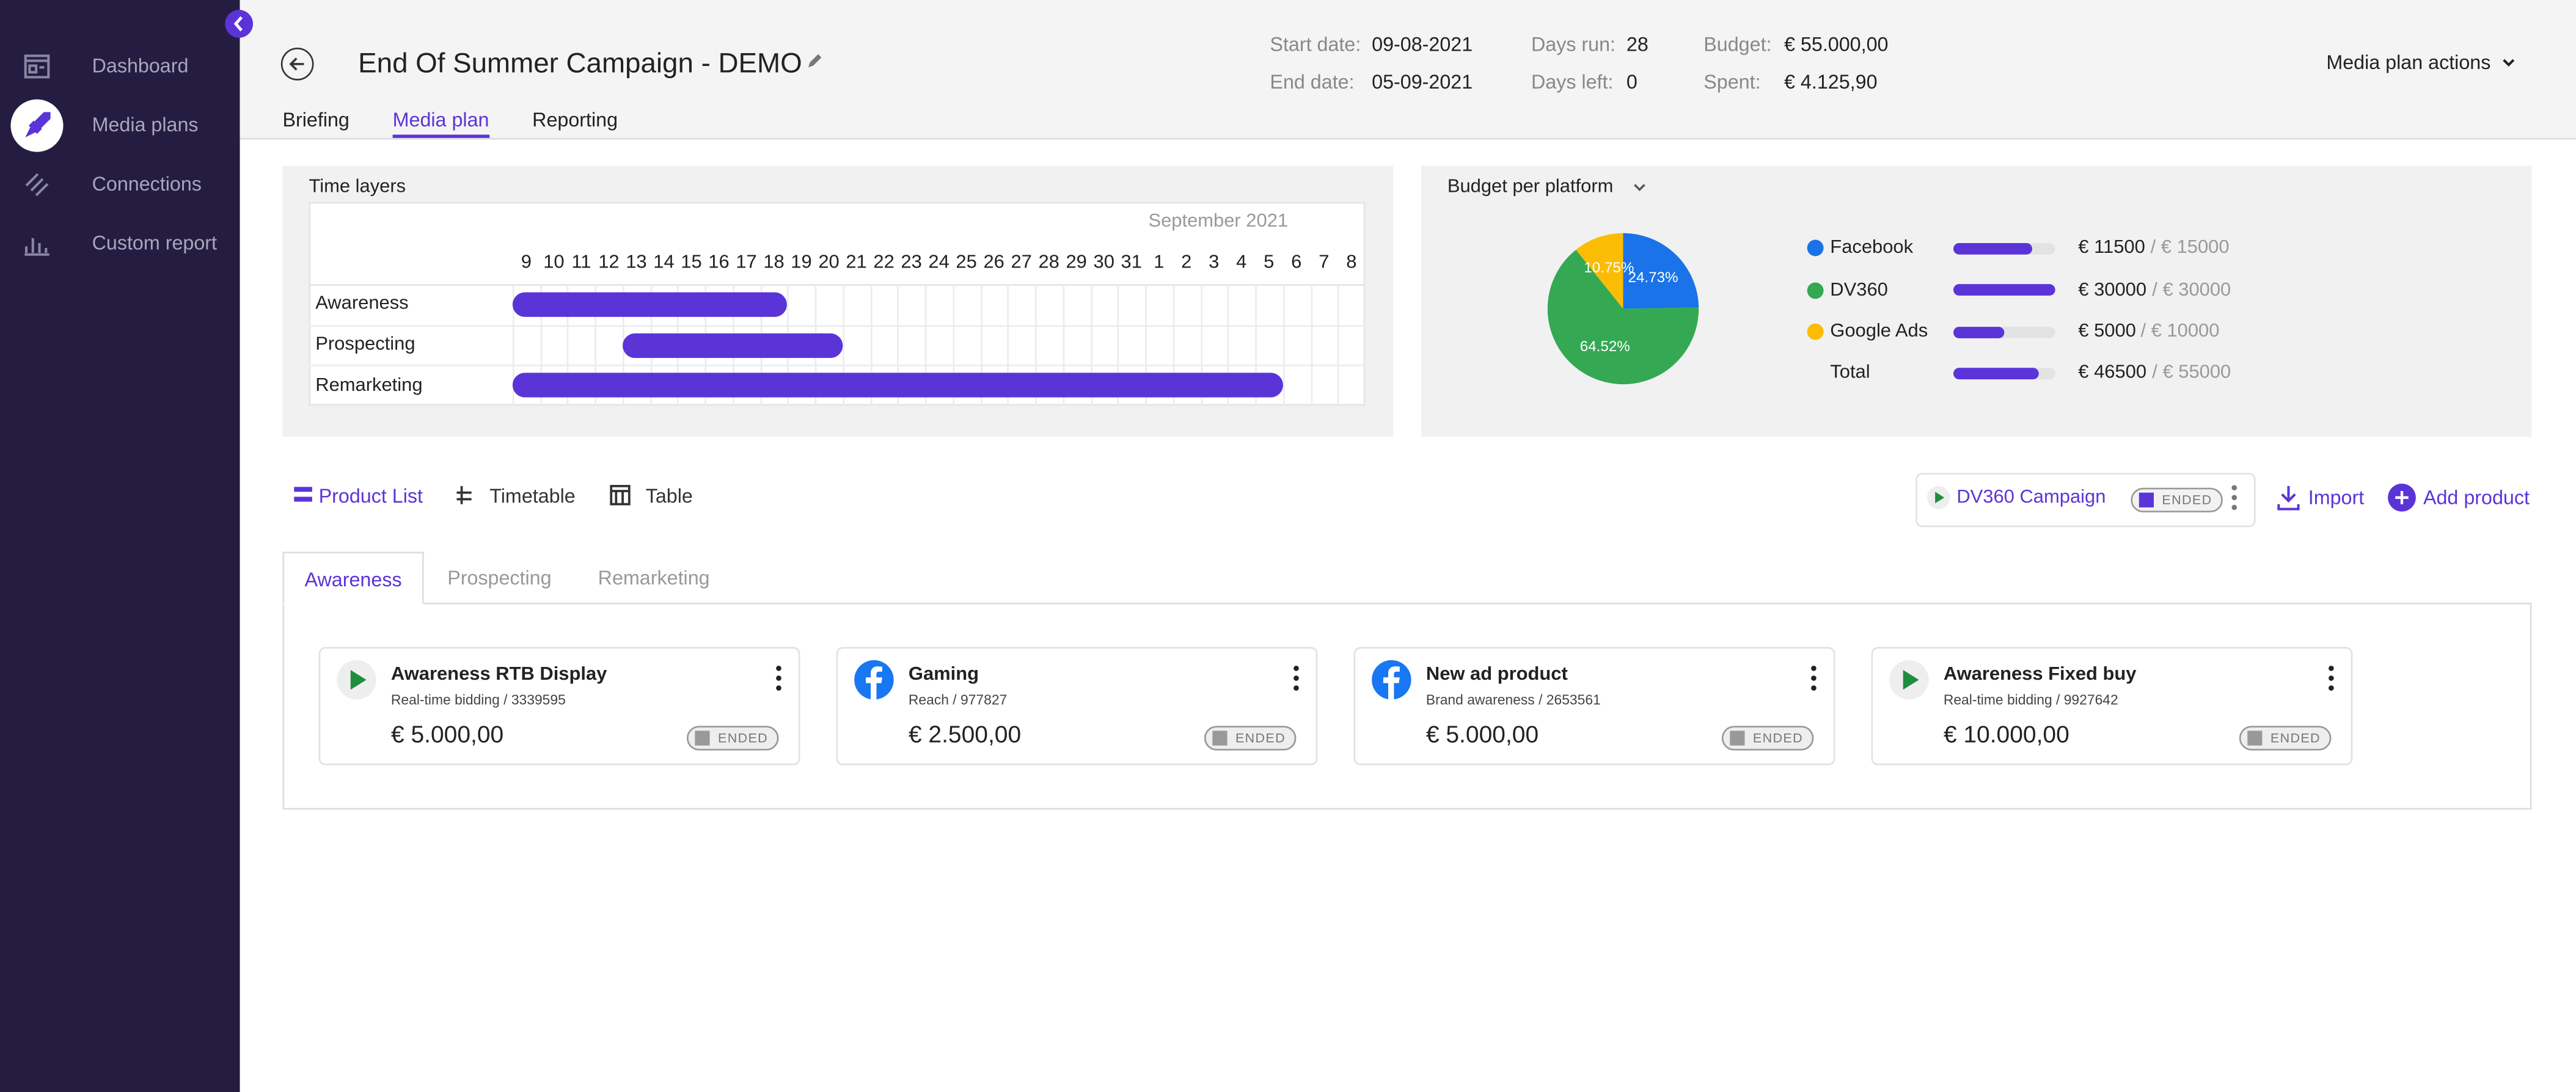  What do you see at coordinates (965, 736) in the screenshot?
I see `card-price: € 2.500,00` at bounding box center [965, 736].